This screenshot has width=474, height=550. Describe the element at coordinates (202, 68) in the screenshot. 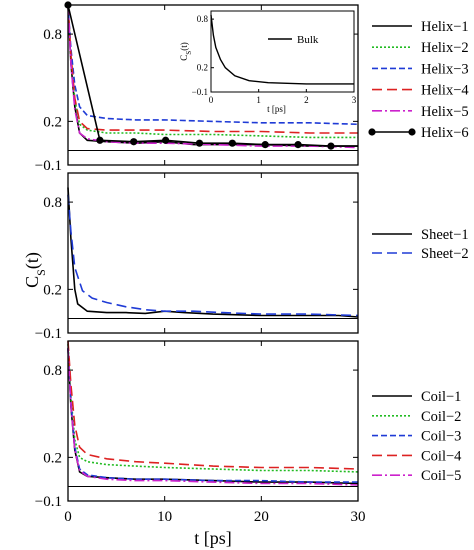

I see `inset-y-tick-label: 0.2` at that location.